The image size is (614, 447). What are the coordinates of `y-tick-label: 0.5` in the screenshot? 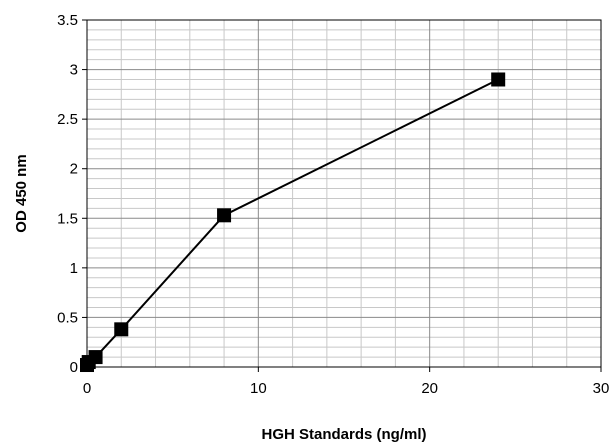 It's located at (67, 317).